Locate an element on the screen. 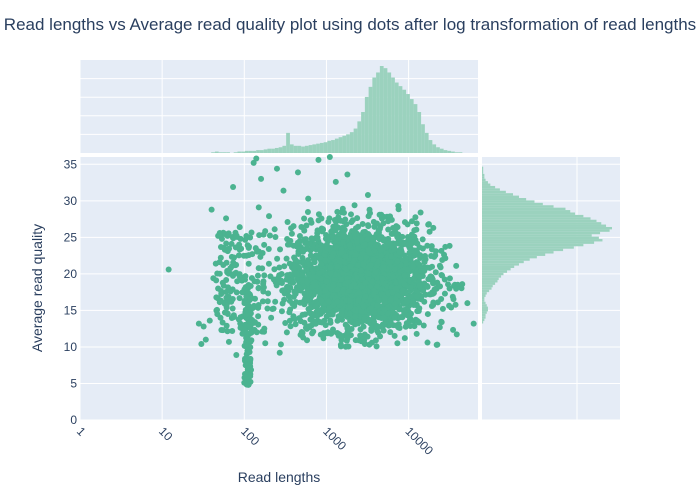 The image size is (700, 500). y-tick-label: 25 is located at coordinates (71, 237).